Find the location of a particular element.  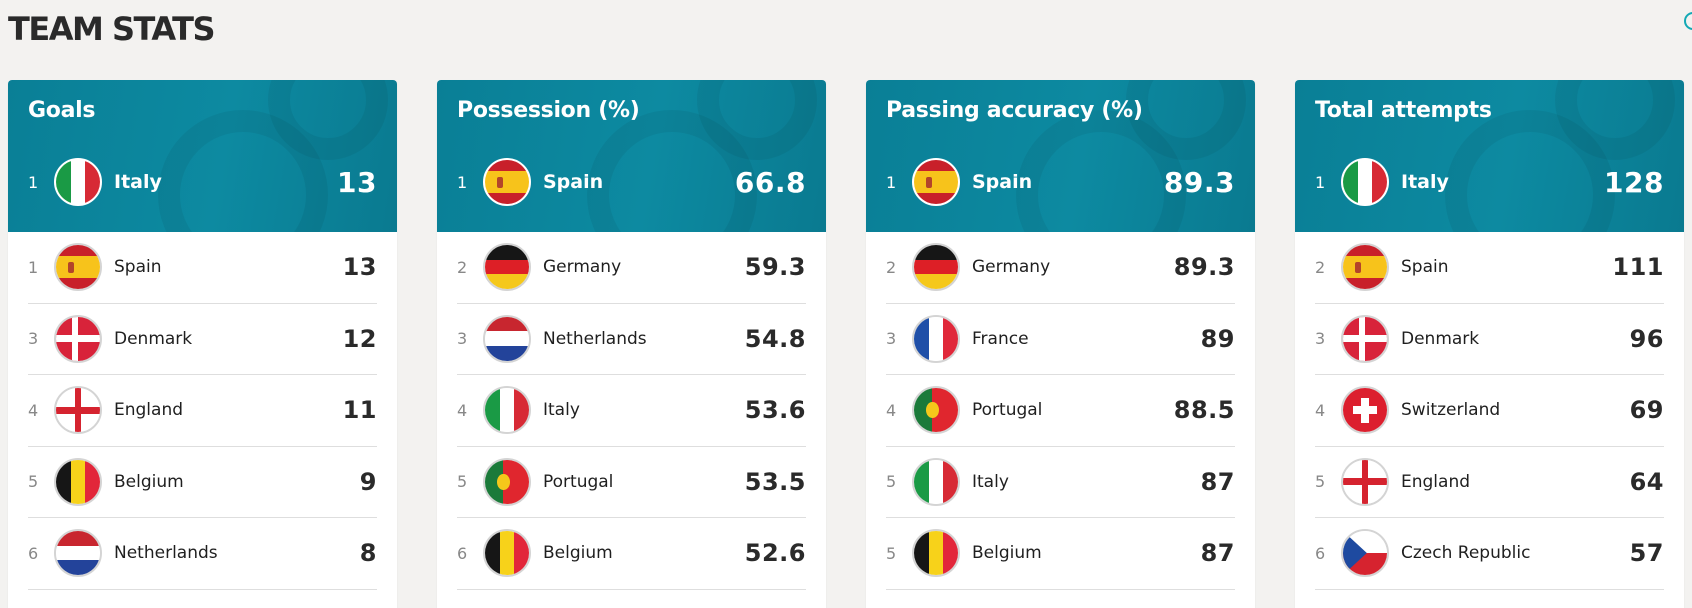

team-name: Spain is located at coordinates (573, 182).